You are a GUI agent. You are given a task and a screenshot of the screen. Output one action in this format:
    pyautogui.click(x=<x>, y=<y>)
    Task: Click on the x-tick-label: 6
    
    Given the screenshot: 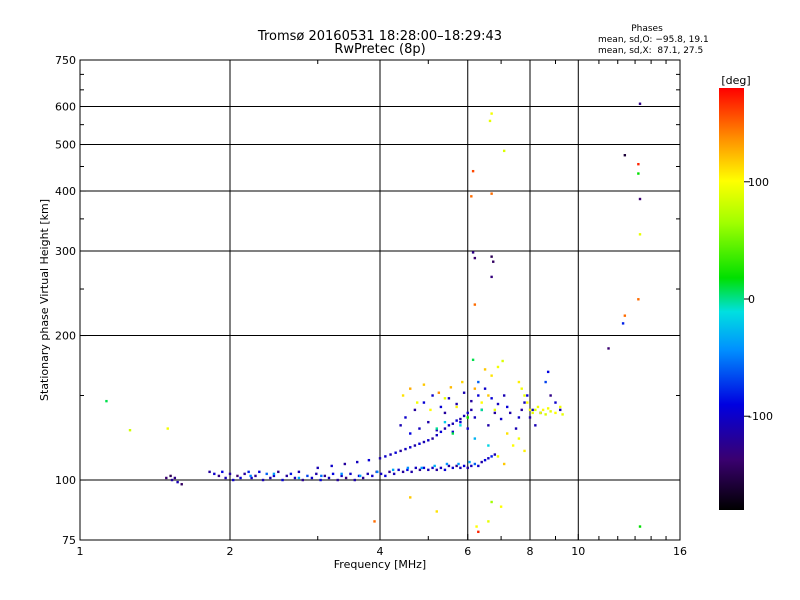 What is the action you would take?
    pyautogui.click(x=467, y=551)
    